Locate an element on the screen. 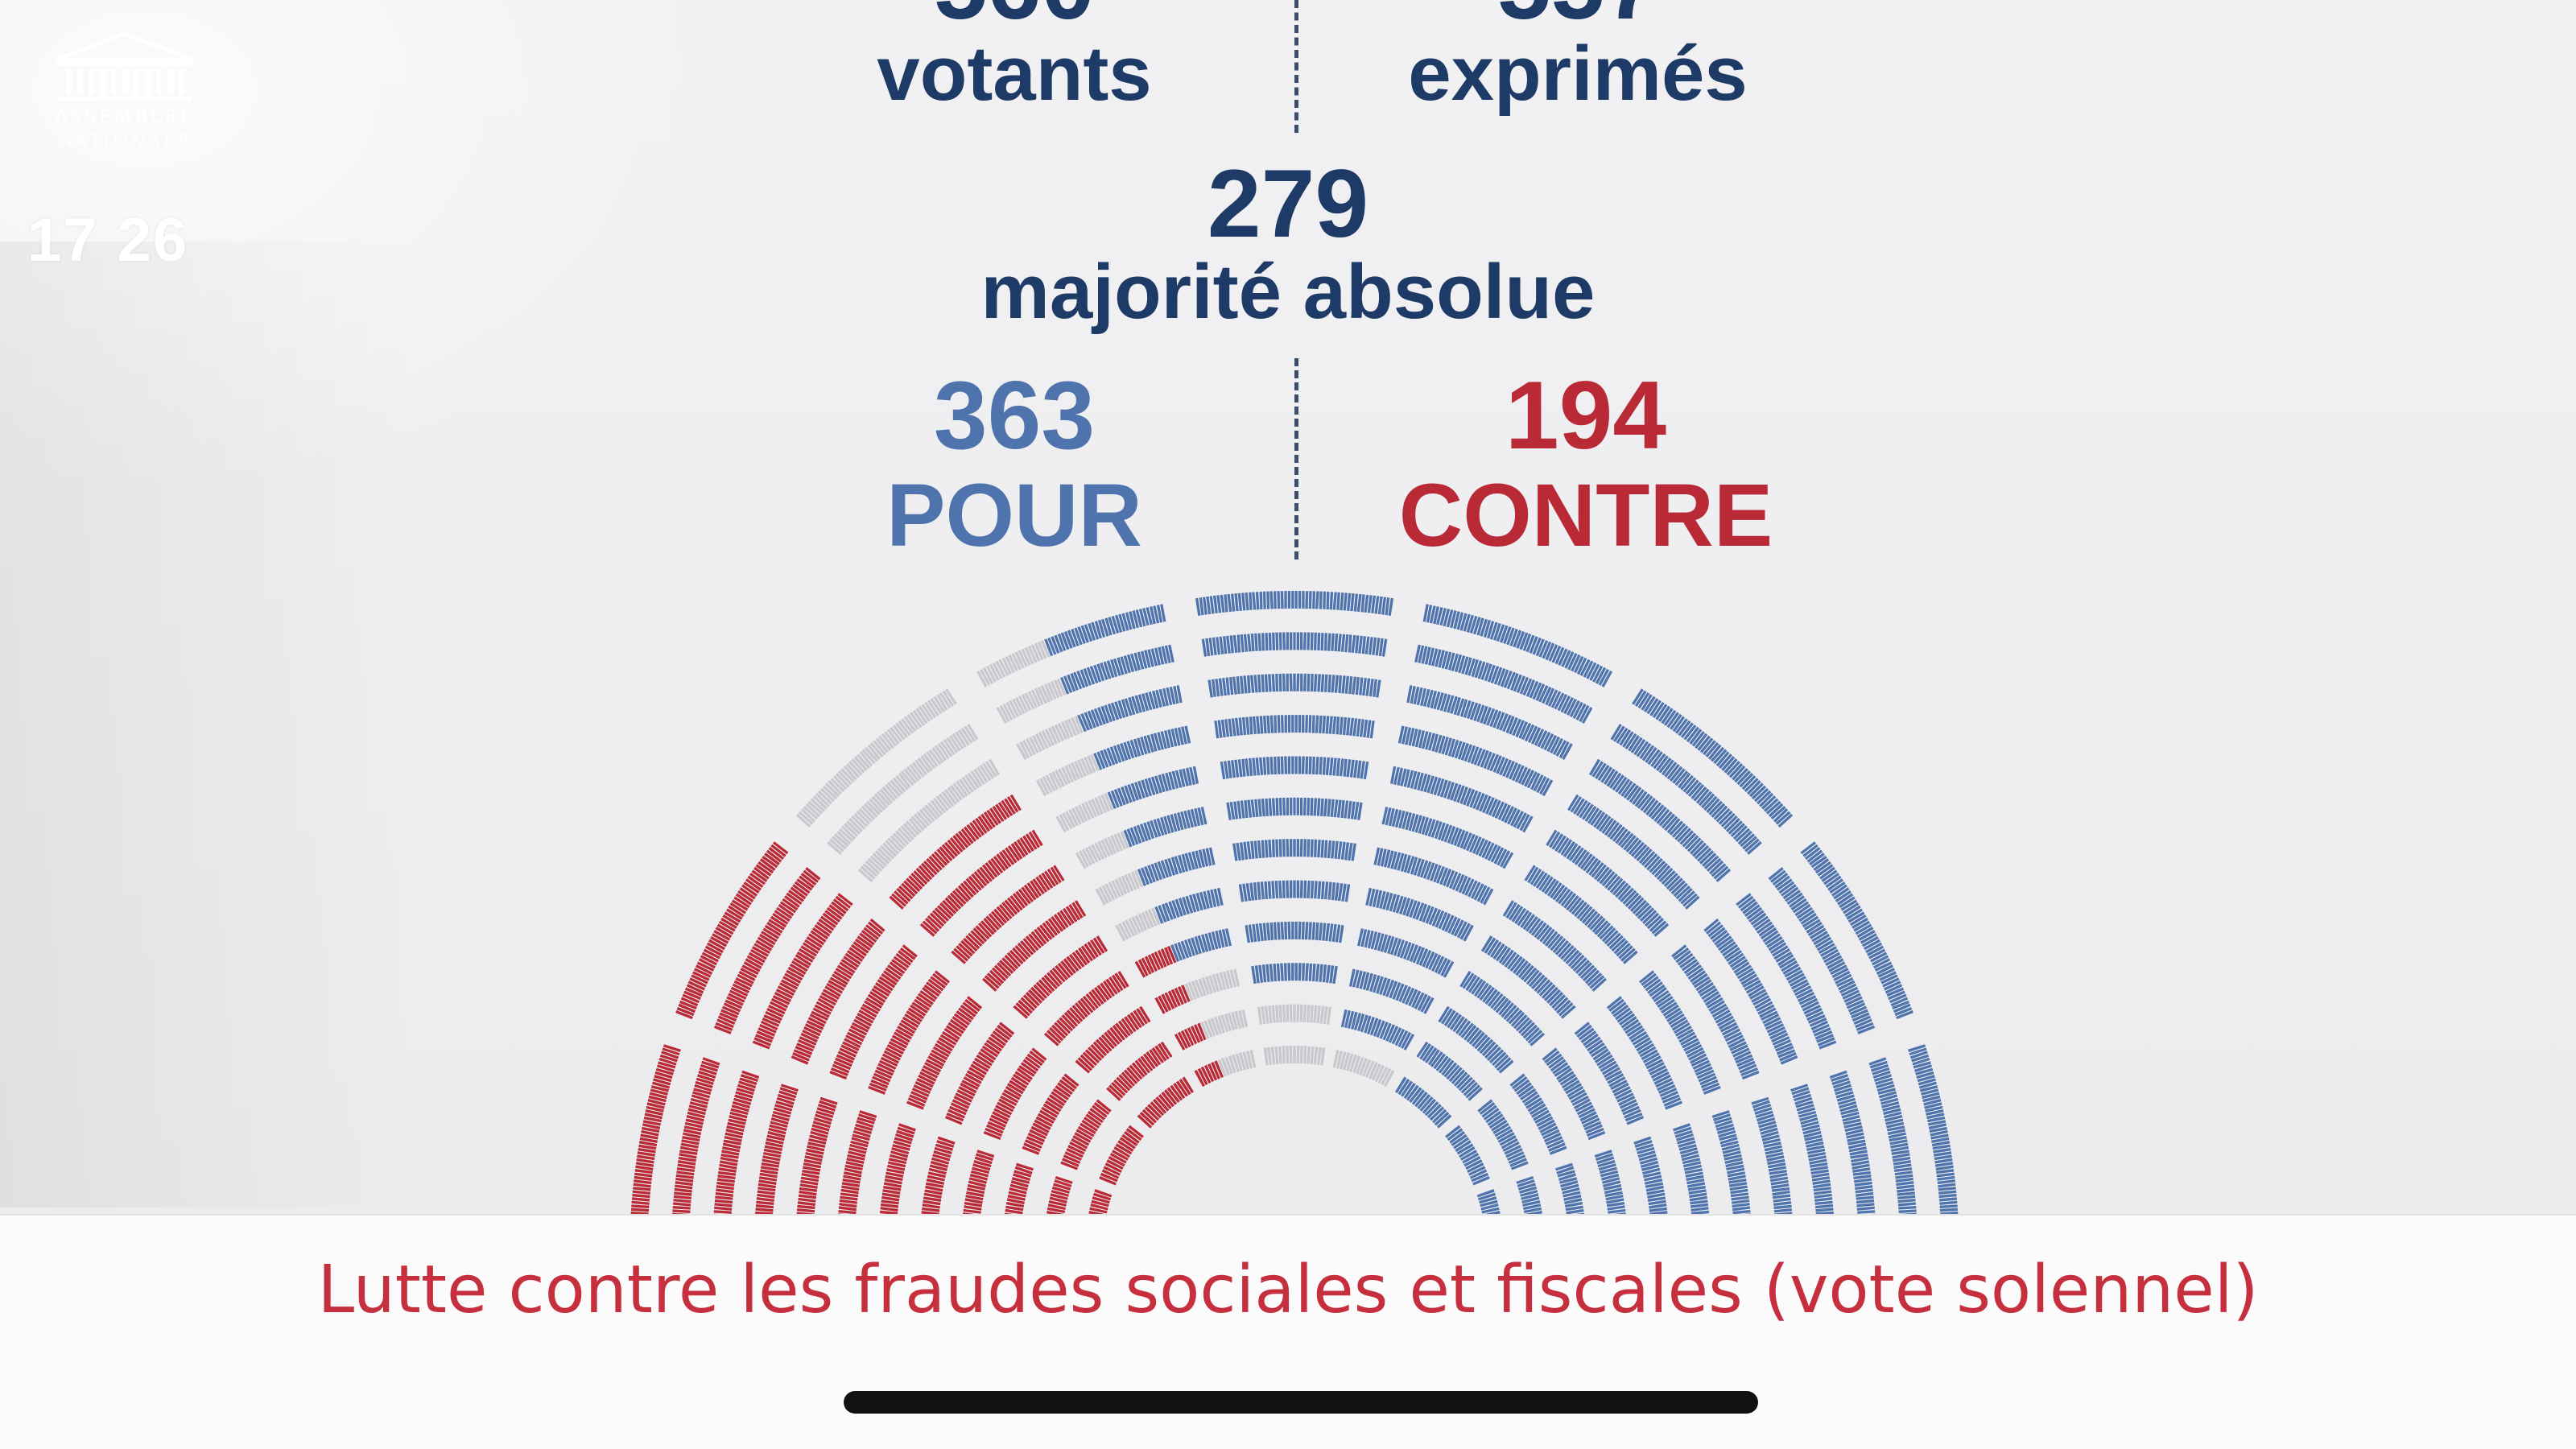 This screenshot has height=1449, width=2576. home-indicator is located at coordinates (1301, 1402).